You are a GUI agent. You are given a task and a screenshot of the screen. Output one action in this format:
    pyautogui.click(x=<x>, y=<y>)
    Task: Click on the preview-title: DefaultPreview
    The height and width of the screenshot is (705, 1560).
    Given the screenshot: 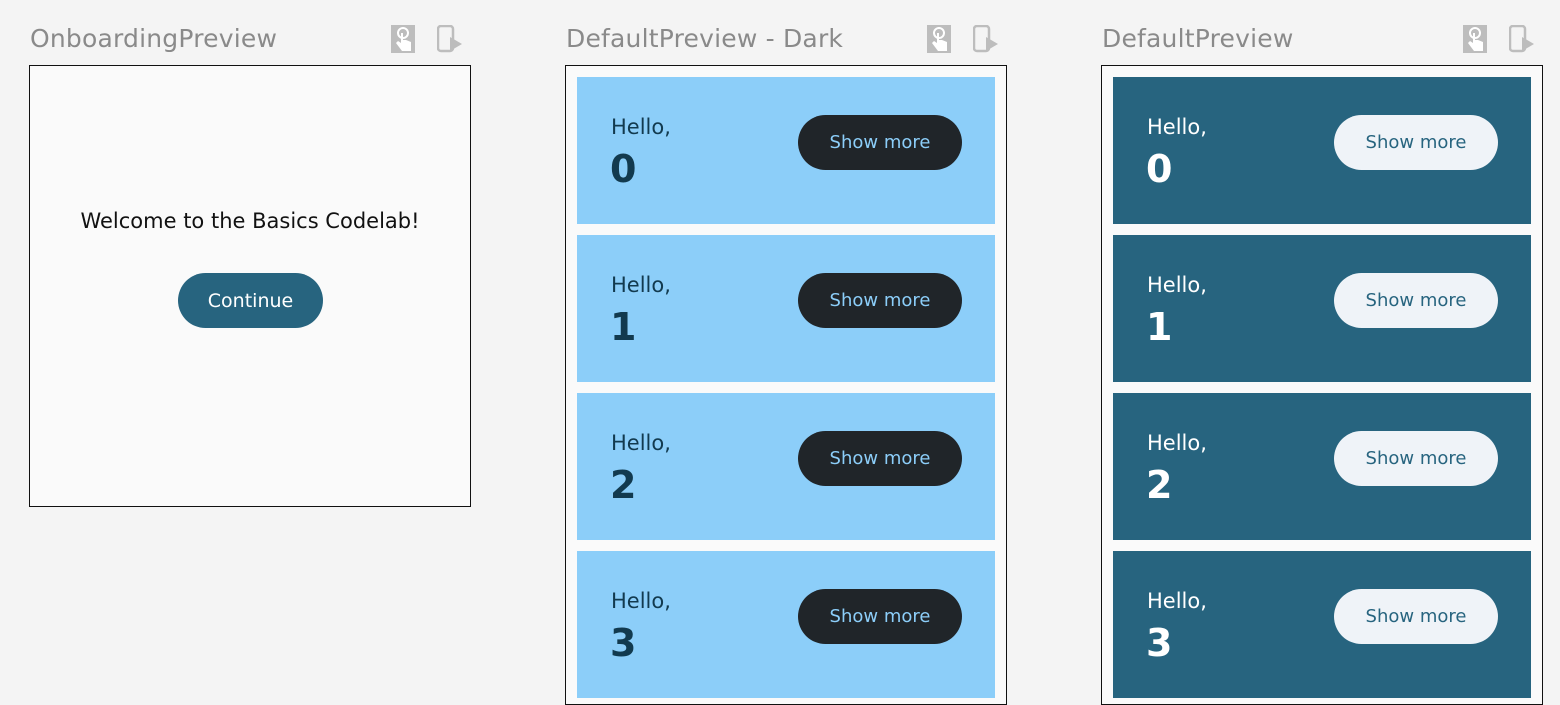 What is the action you would take?
    pyautogui.click(x=1198, y=38)
    